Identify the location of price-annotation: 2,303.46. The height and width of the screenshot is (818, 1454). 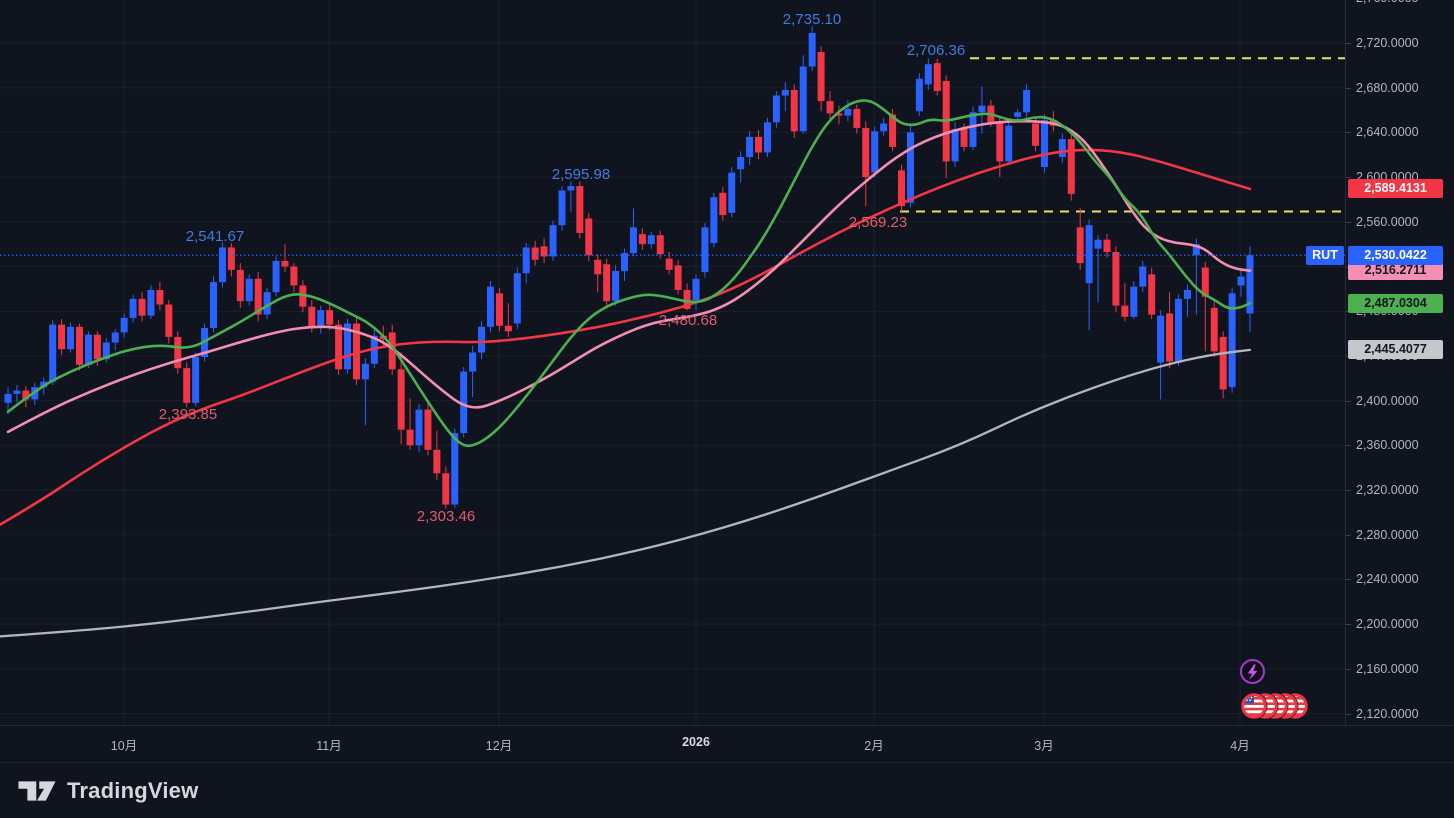
(446, 516).